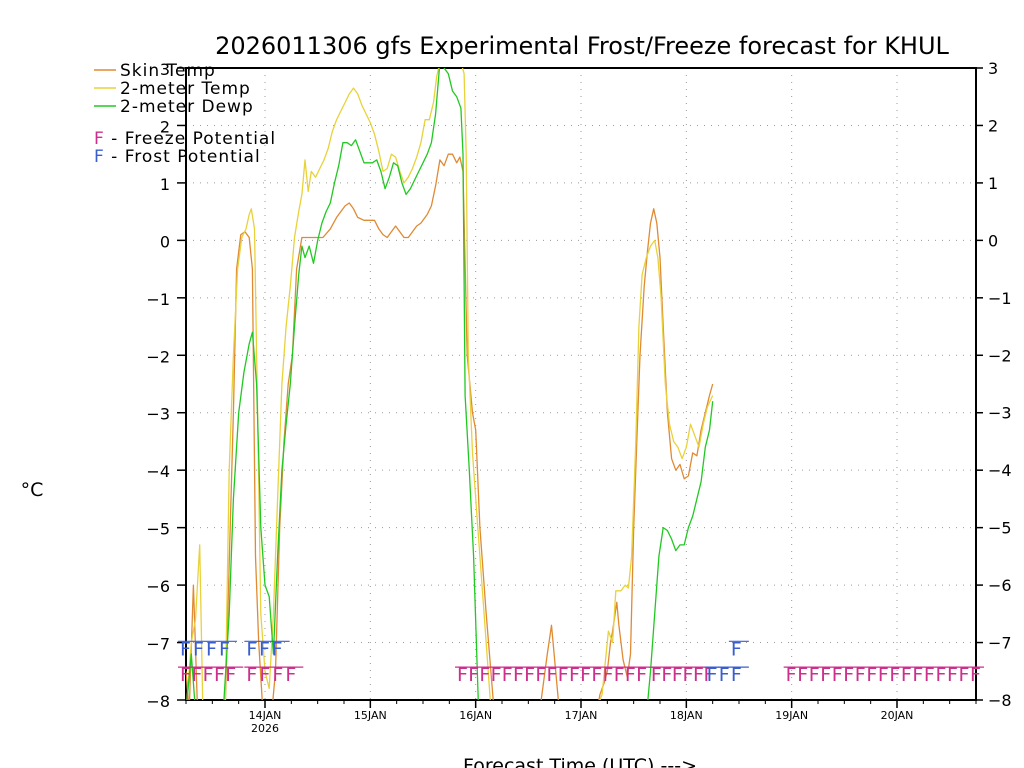  Describe the element at coordinates (1000, 355) in the screenshot. I see `y-tick-label-right: −2` at that location.